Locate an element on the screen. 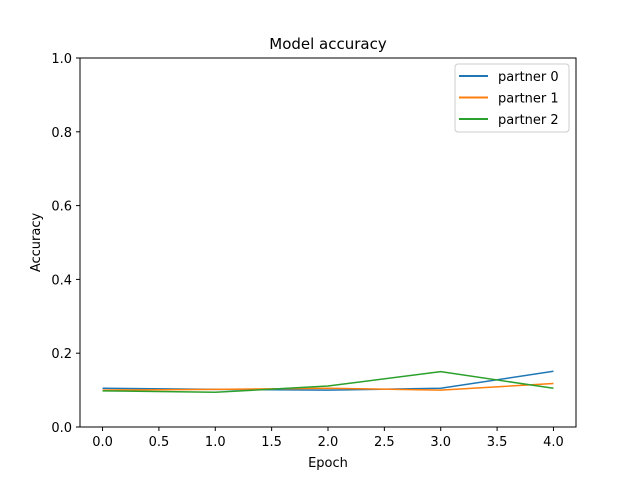 This screenshot has width=640, height=480. y-axis-ticks: 0.0 0.2 0.4 0.6 0.8 1.0 is located at coordinates (65, 244).